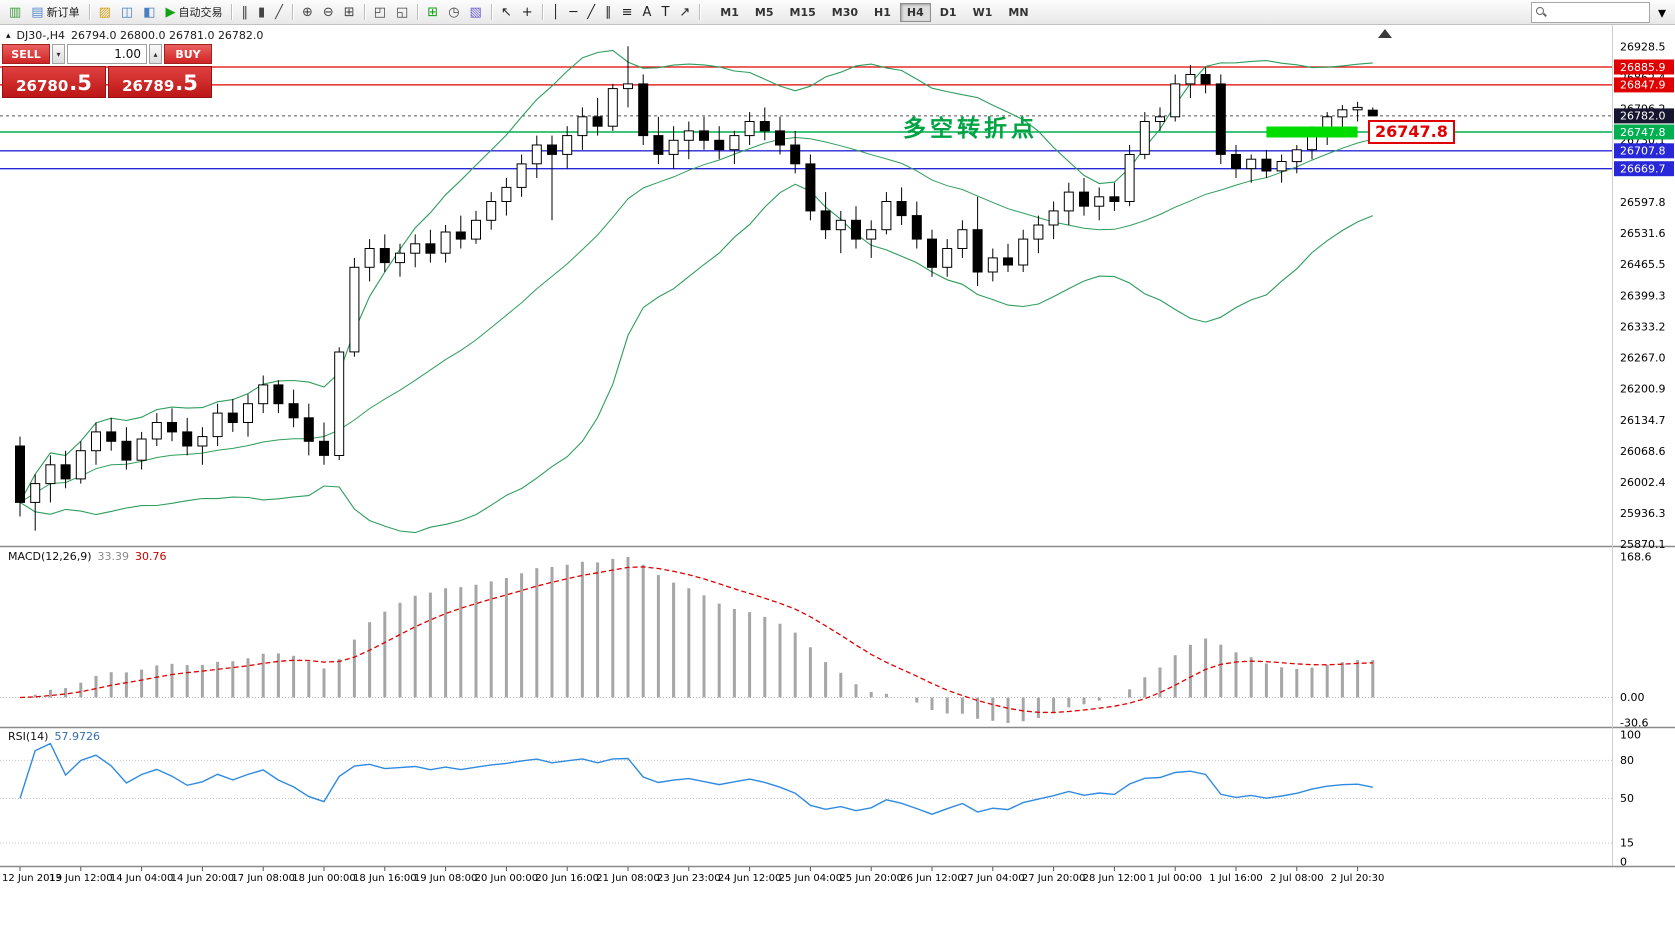 The width and height of the screenshot is (1675, 951). I want to click on search-dropdown-button: ▾, so click(1661, 12).